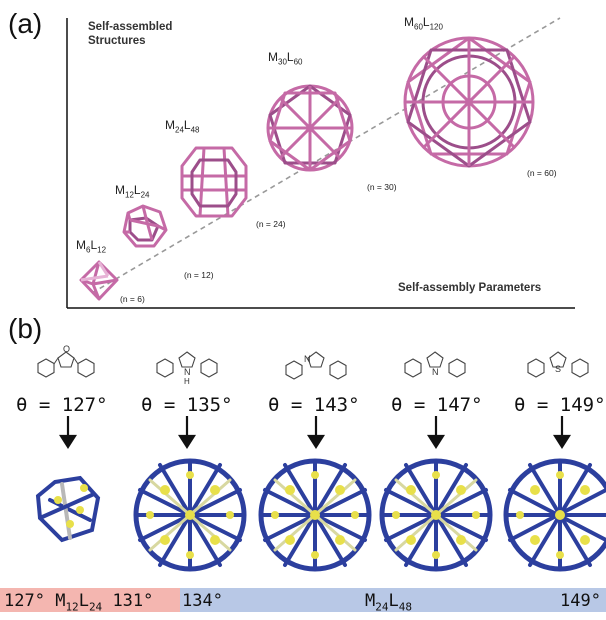 The height and width of the screenshot is (620, 606). Describe the element at coordinates (66, 349) in the screenshot. I see `svg-text: O` at that location.